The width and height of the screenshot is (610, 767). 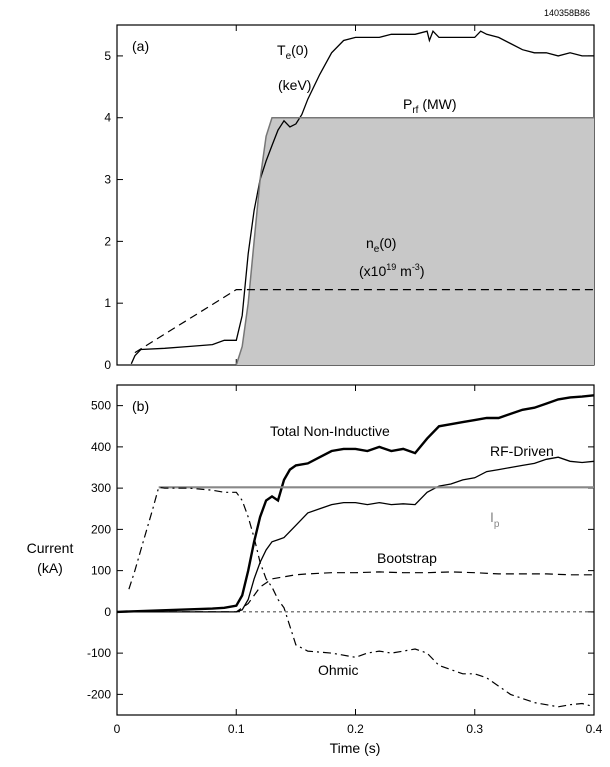 I want to click on xtick-label: 0.4, so click(x=594, y=729).